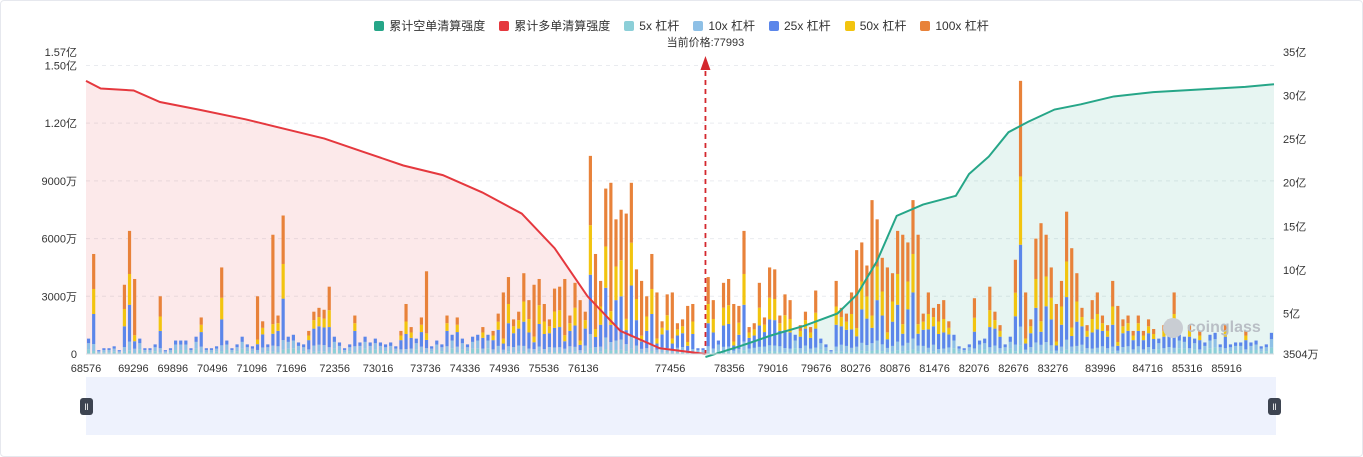  I want to click on y-left-tick: 3000万, so click(59, 297).